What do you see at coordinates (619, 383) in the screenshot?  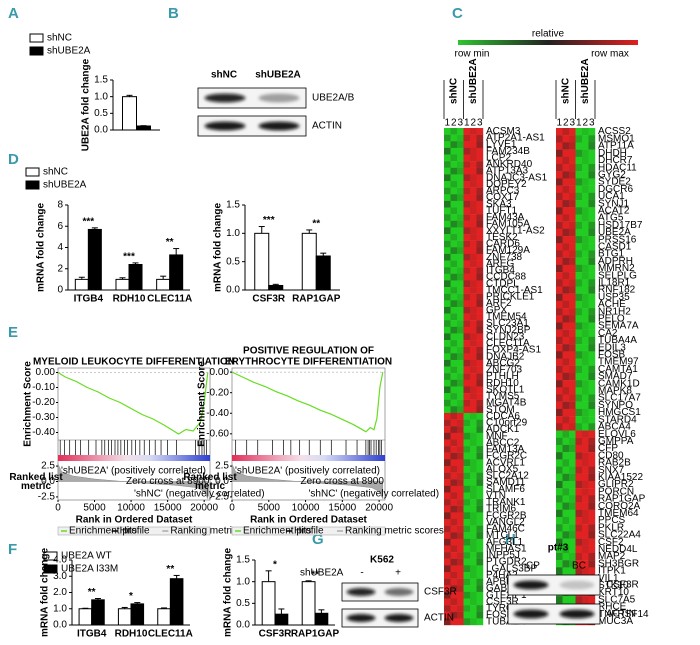 I see `gene-label: CAMK1D` at bounding box center [619, 383].